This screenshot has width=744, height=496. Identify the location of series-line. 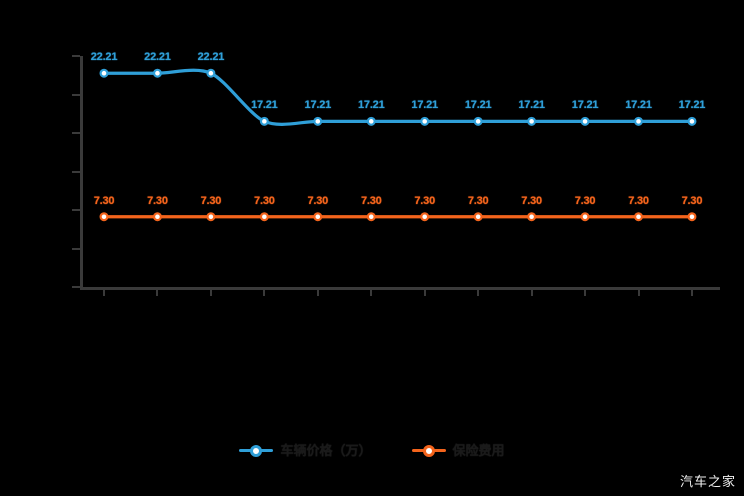
(398, 97).